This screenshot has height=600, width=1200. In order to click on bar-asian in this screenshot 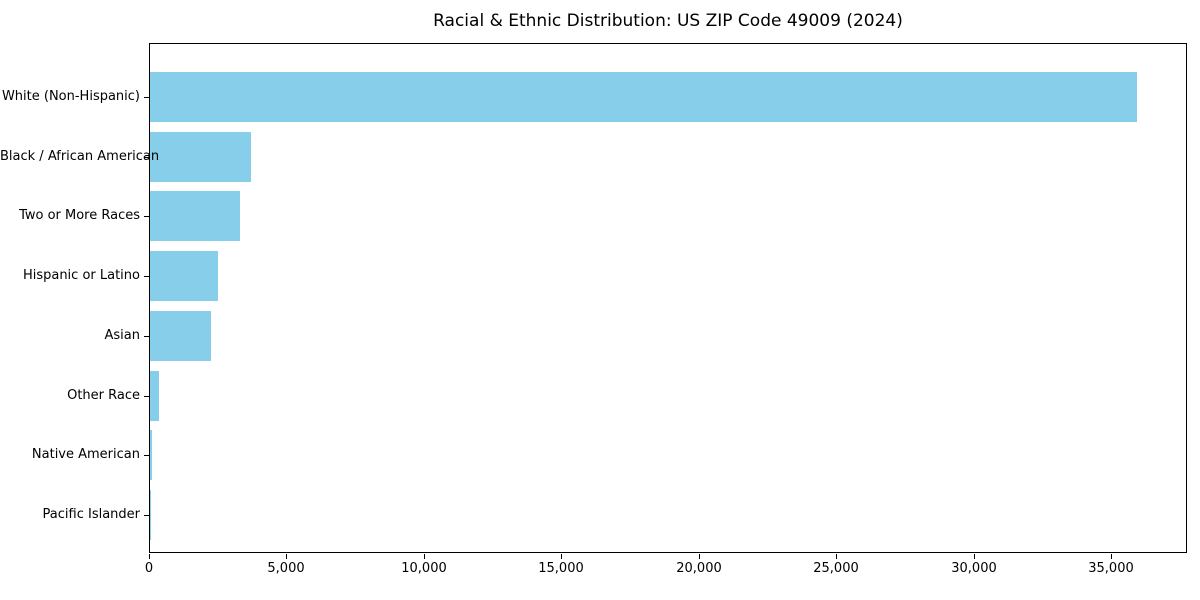, I will do `click(181, 335)`.